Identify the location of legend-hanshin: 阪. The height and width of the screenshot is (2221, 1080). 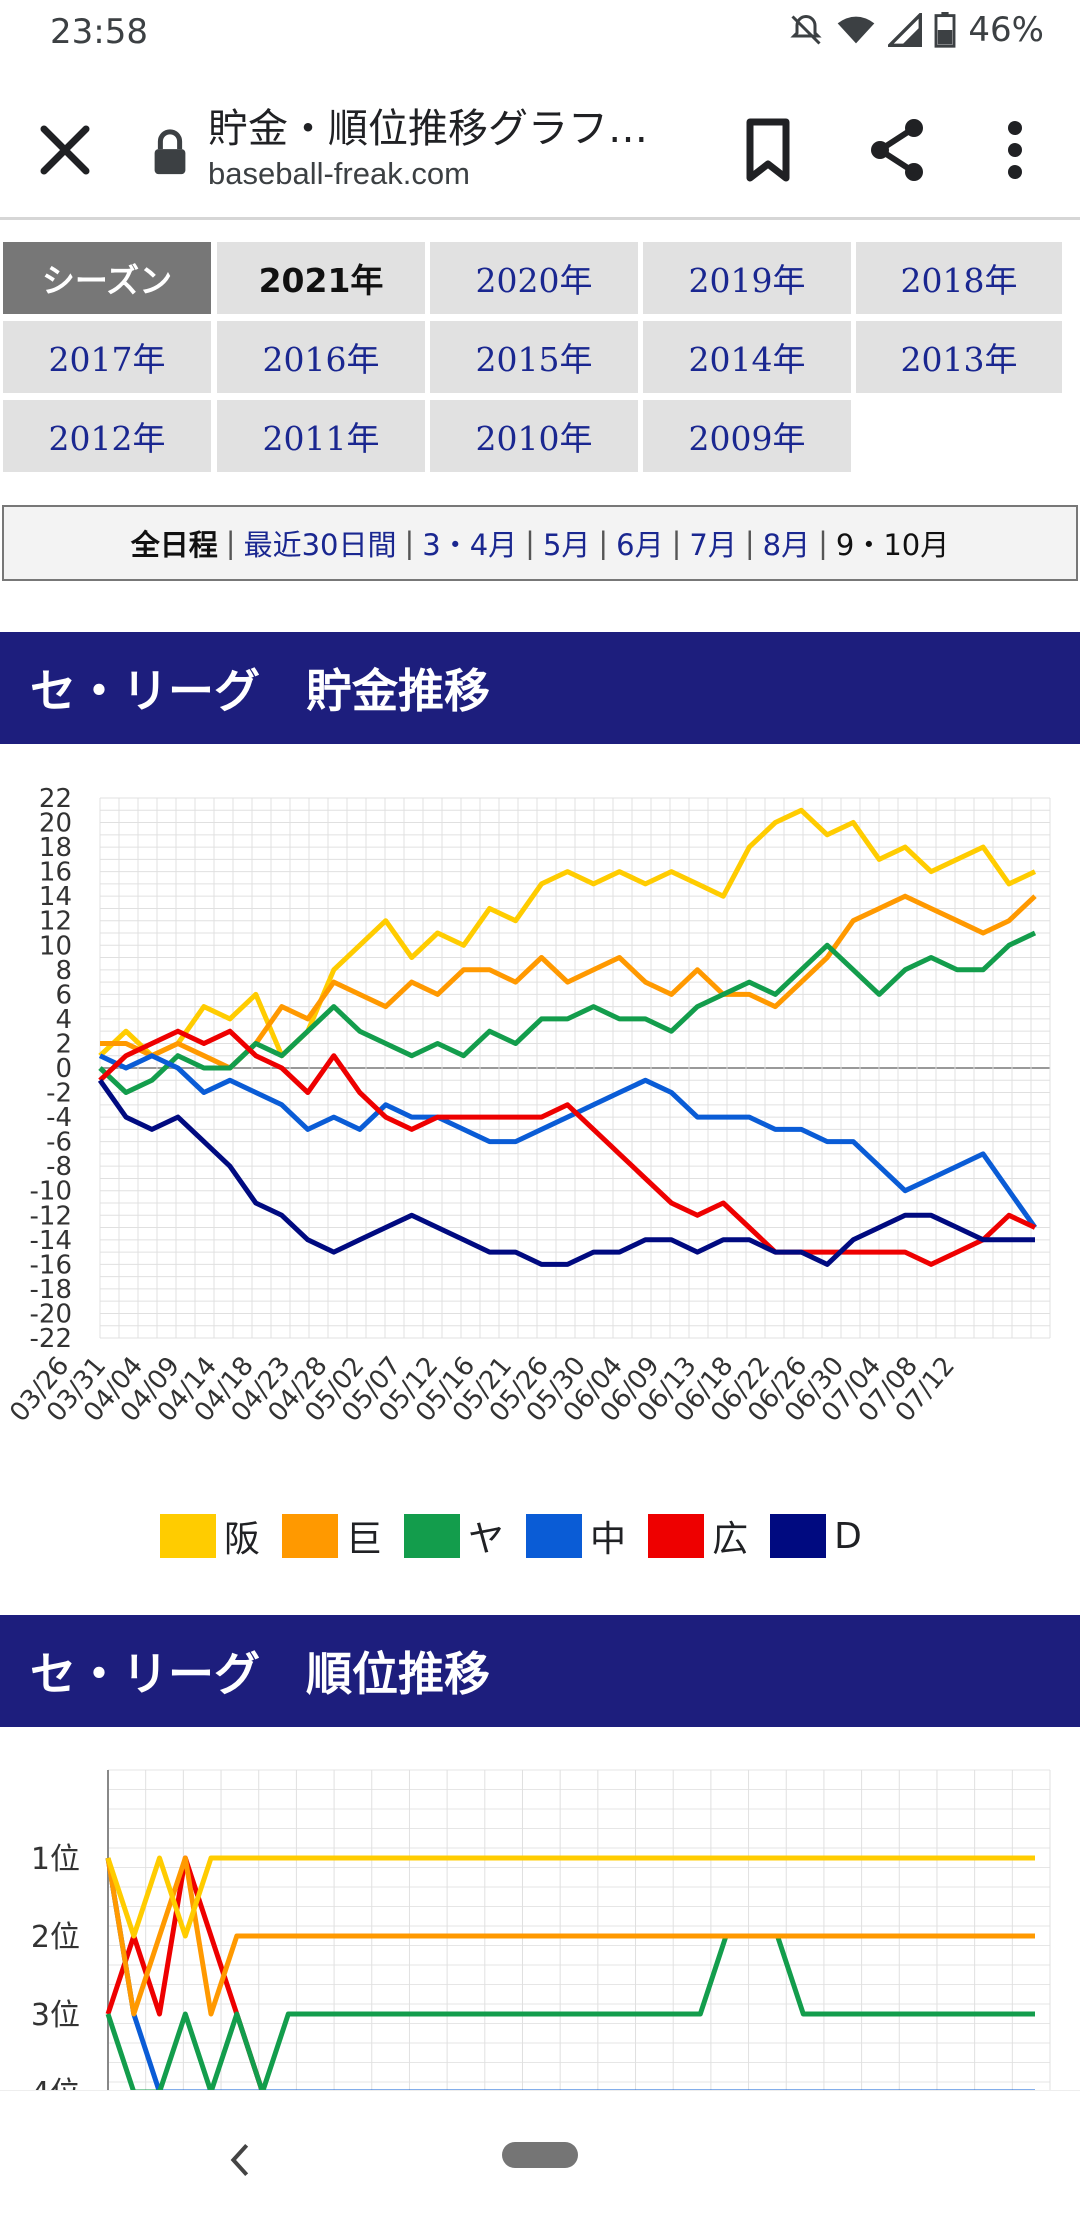
(210, 1536).